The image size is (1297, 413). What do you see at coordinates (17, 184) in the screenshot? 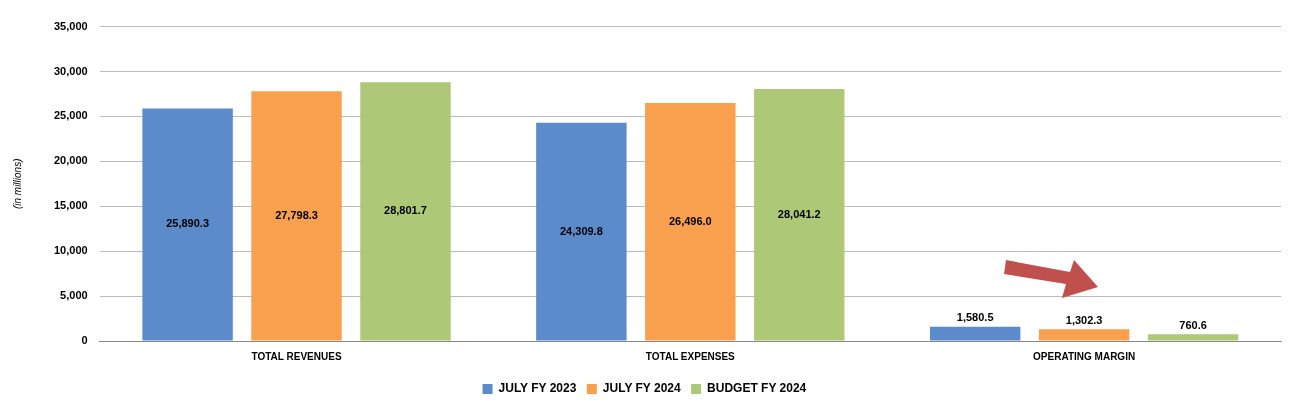
I see `y-axis-title: (in millions)` at bounding box center [17, 184].